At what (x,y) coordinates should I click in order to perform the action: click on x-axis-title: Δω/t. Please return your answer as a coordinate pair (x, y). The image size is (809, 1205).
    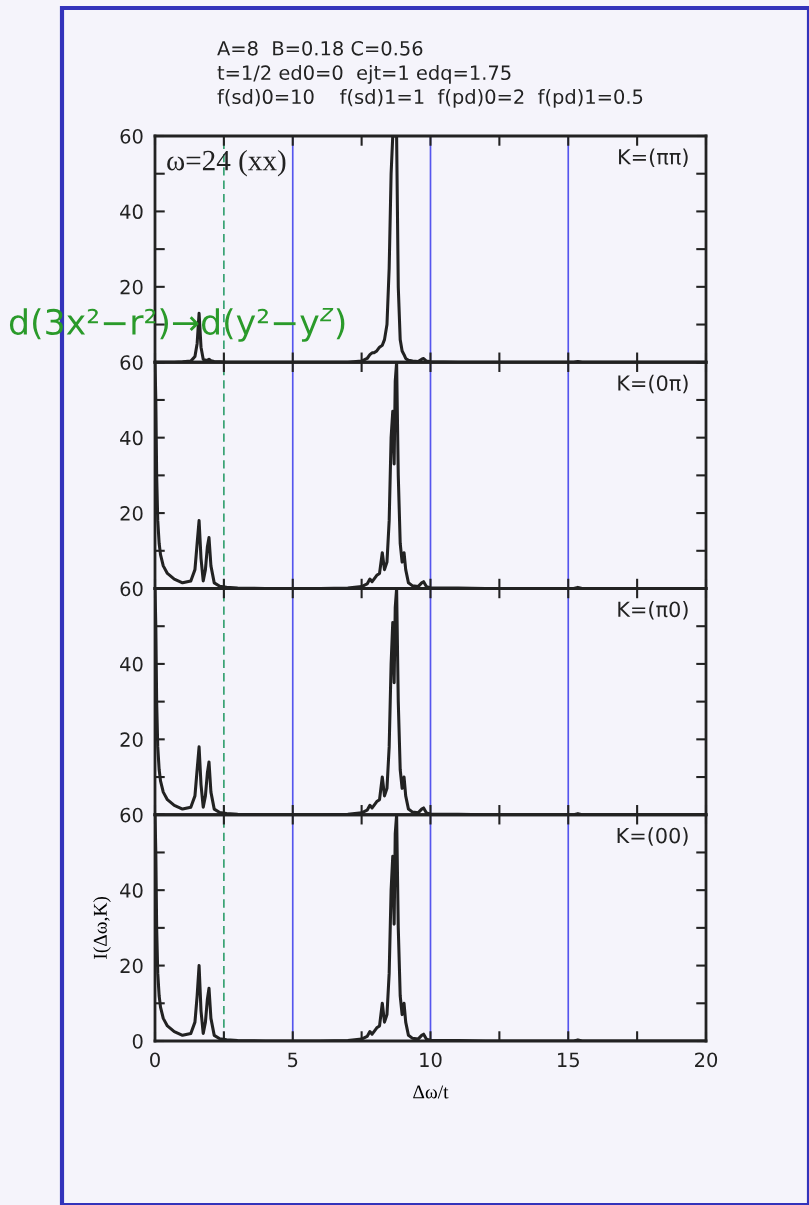
    Looking at the image, I should click on (431, 1092).